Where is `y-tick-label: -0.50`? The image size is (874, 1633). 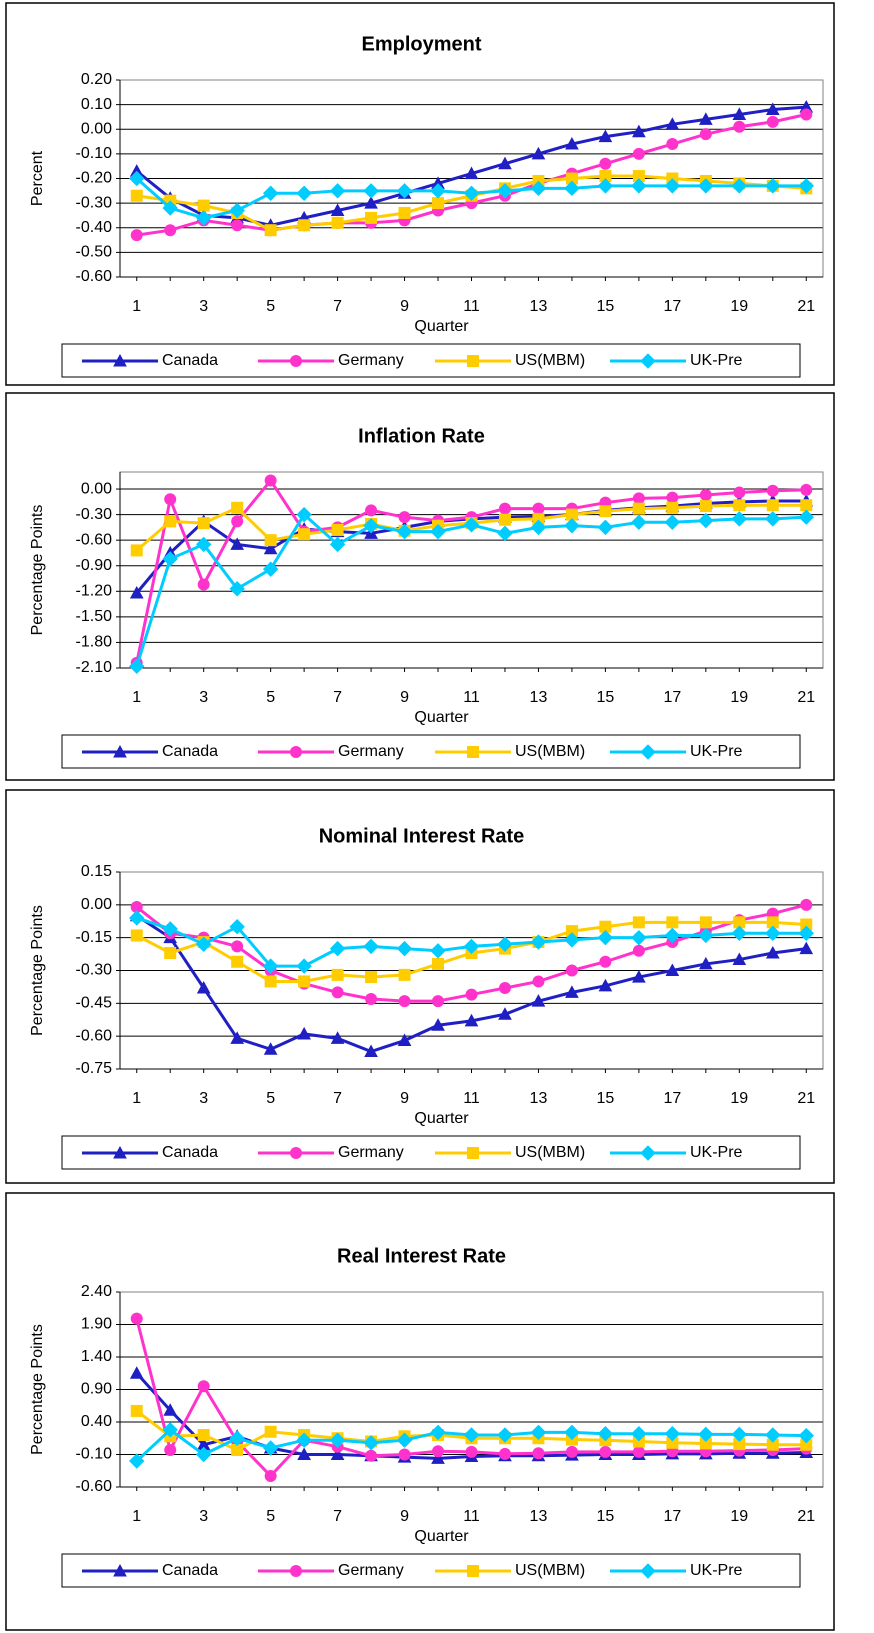 y-tick-label: -0.50 is located at coordinates (94, 252).